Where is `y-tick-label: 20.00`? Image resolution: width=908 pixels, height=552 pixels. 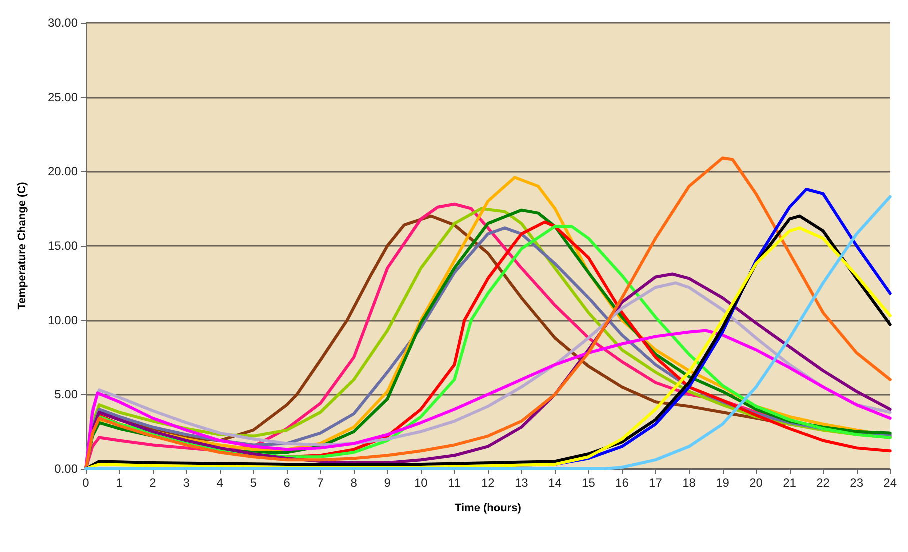
y-tick-label: 20.00 is located at coordinates (63, 171).